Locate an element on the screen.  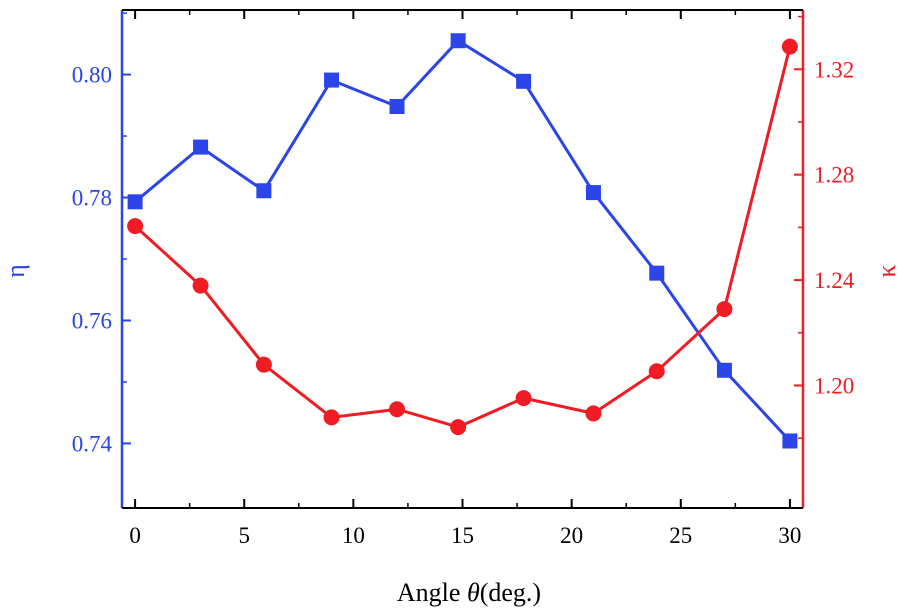
x-tick-label: 10 is located at coordinates (353, 535).